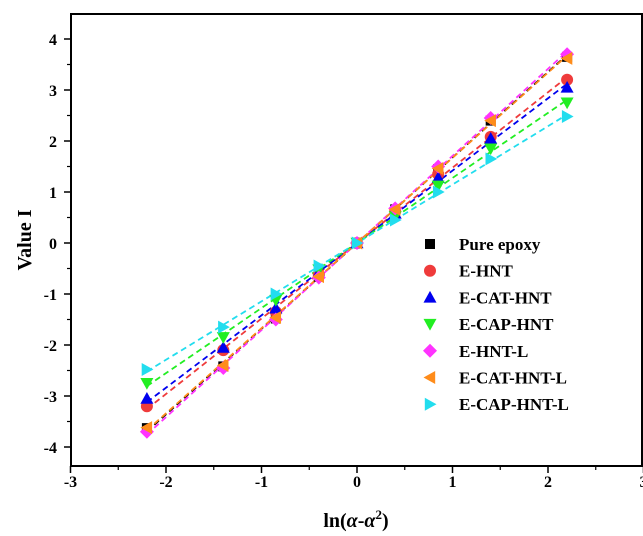 This screenshot has height=536, width=643. Describe the element at coordinates (165, 482) in the screenshot. I see `x-tick-label: -2` at that location.